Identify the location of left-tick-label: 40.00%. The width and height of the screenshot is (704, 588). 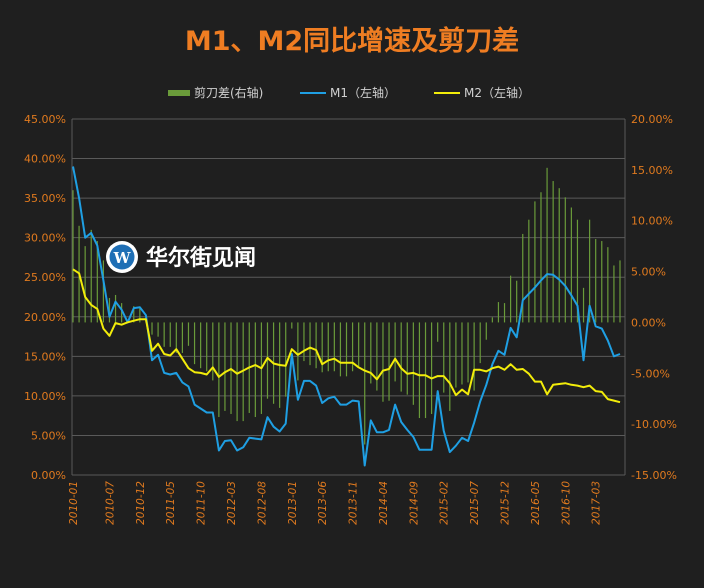
(45, 159).